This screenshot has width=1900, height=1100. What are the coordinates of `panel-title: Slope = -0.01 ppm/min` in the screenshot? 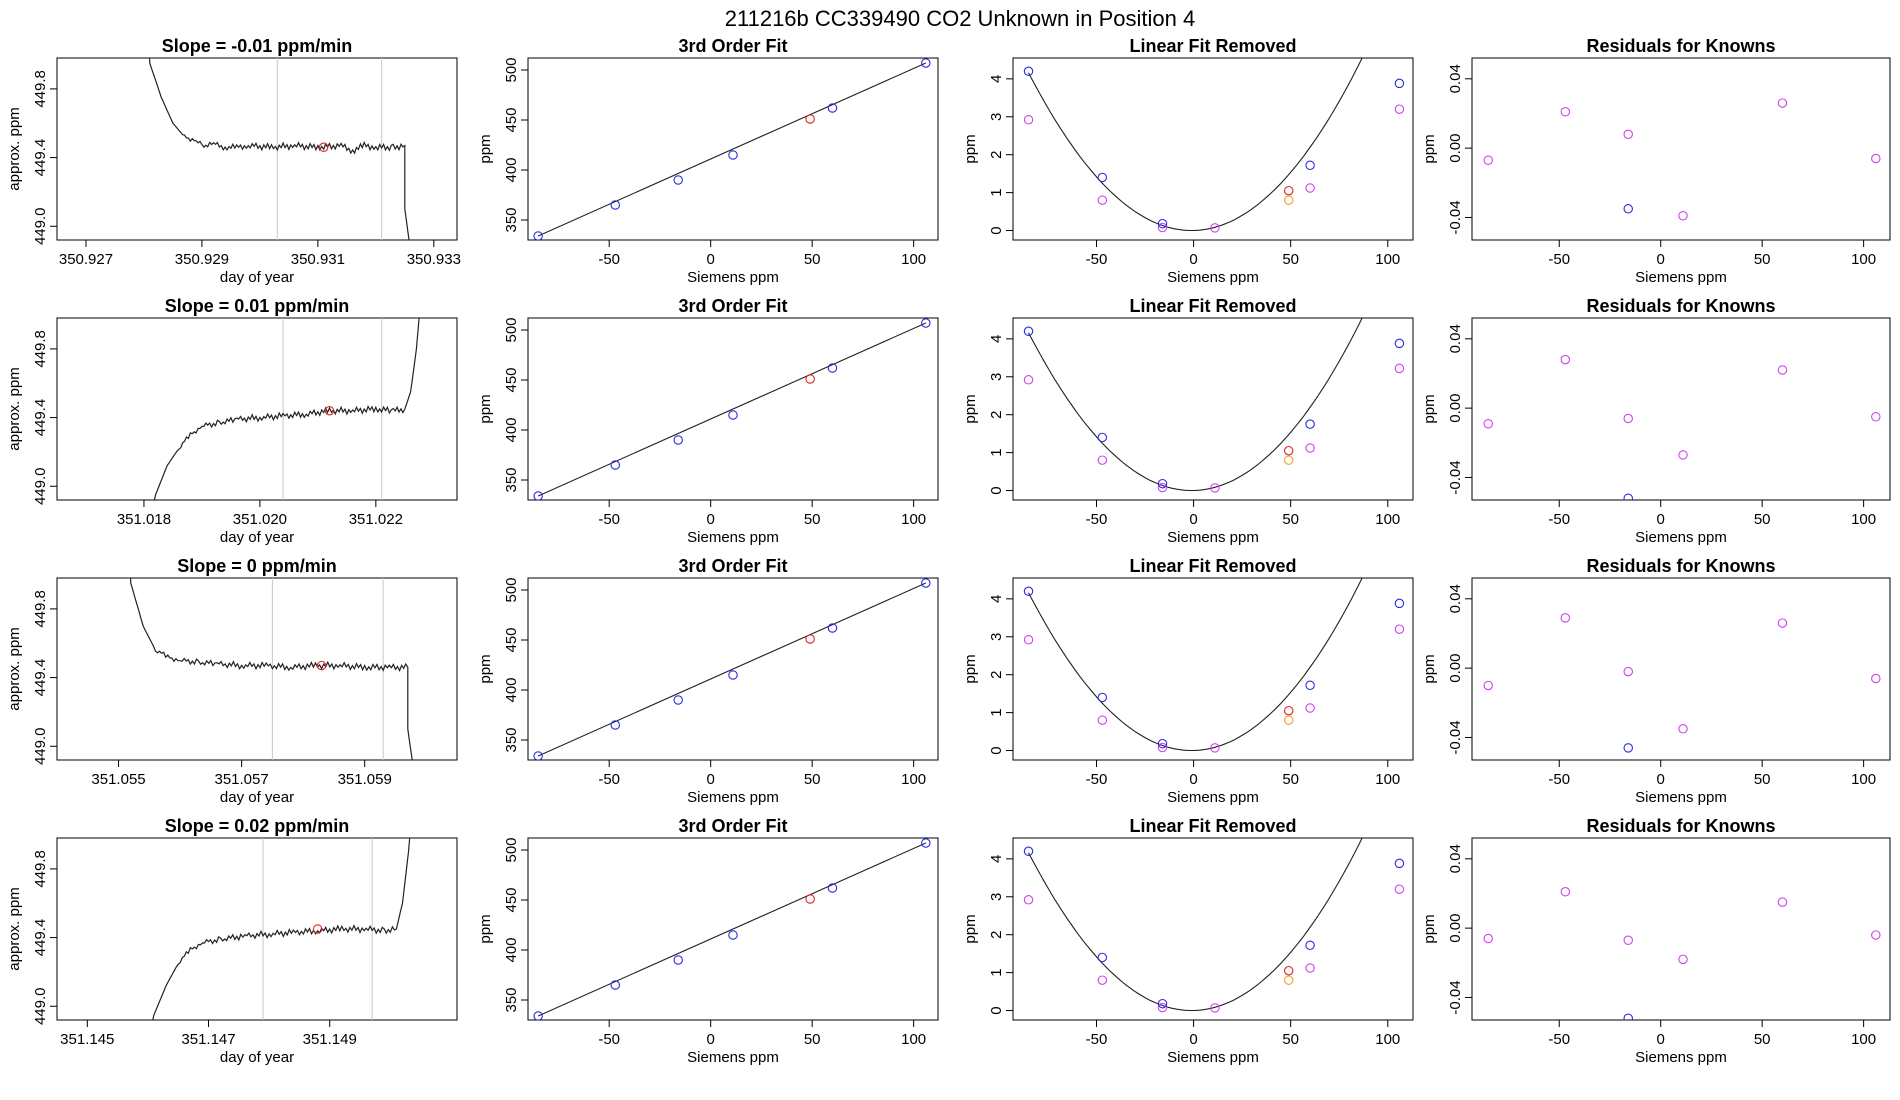 It's located at (257, 46).